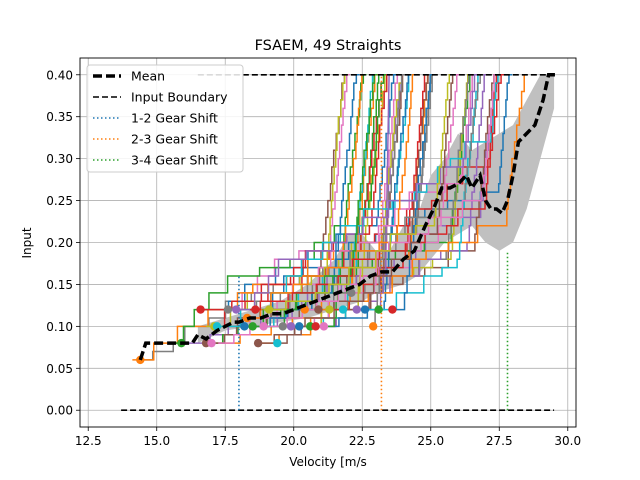 This screenshot has width=640, height=480. I want to click on legend-box, so click(165, 118).